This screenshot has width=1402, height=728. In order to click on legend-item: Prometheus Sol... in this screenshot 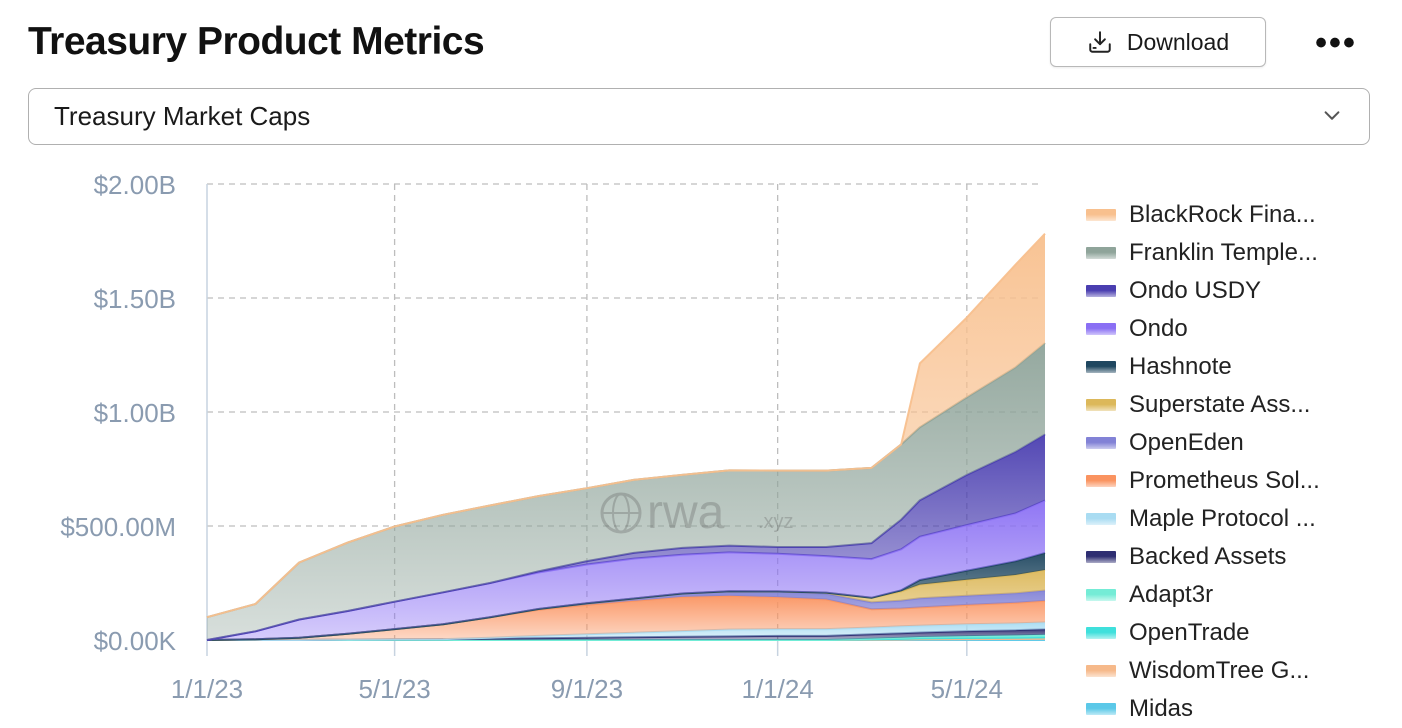, I will do `click(1236, 481)`.